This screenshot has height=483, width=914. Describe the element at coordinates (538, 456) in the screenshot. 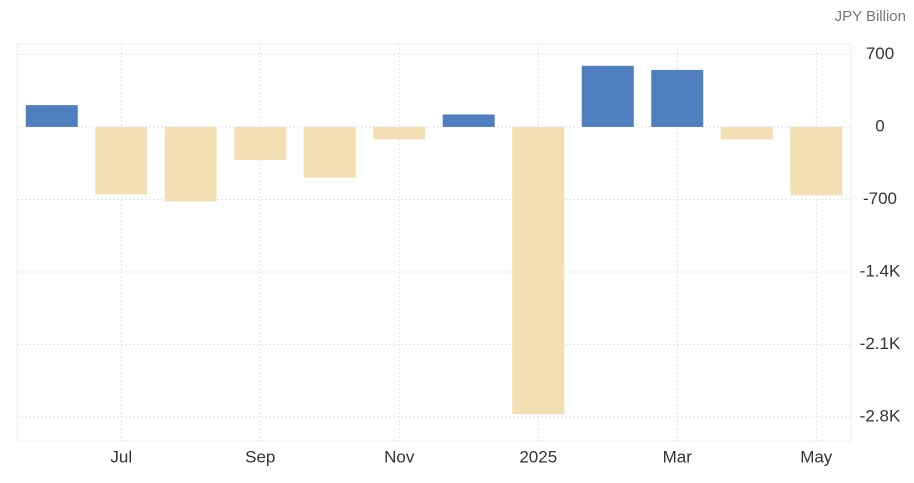

I see `x-tick-label: 2025` at that location.